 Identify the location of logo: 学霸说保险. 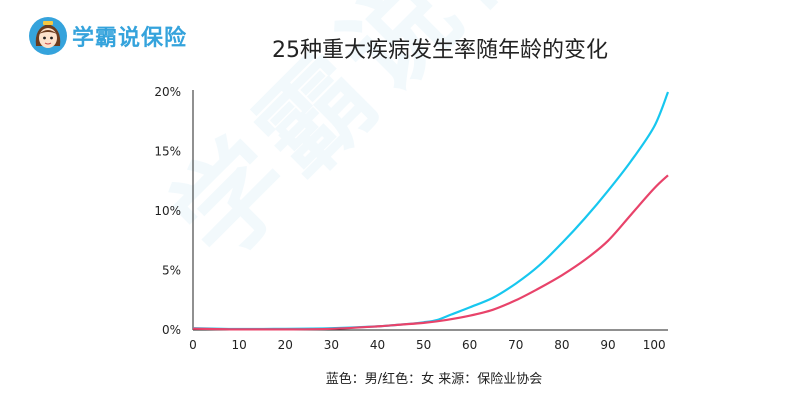
(107, 36).